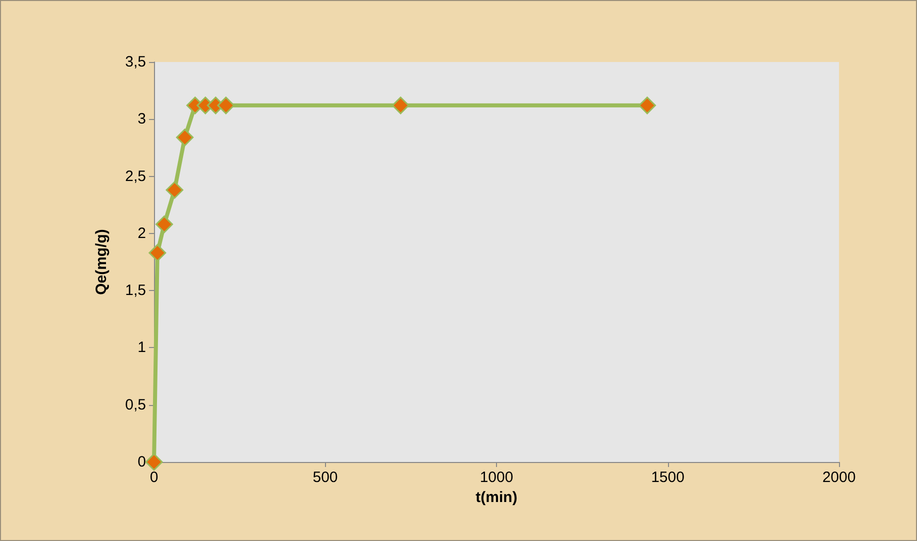 The image size is (917, 541). Describe the element at coordinates (142, 347) in the screenshot. I see `y-tick-label: 1` at that location.